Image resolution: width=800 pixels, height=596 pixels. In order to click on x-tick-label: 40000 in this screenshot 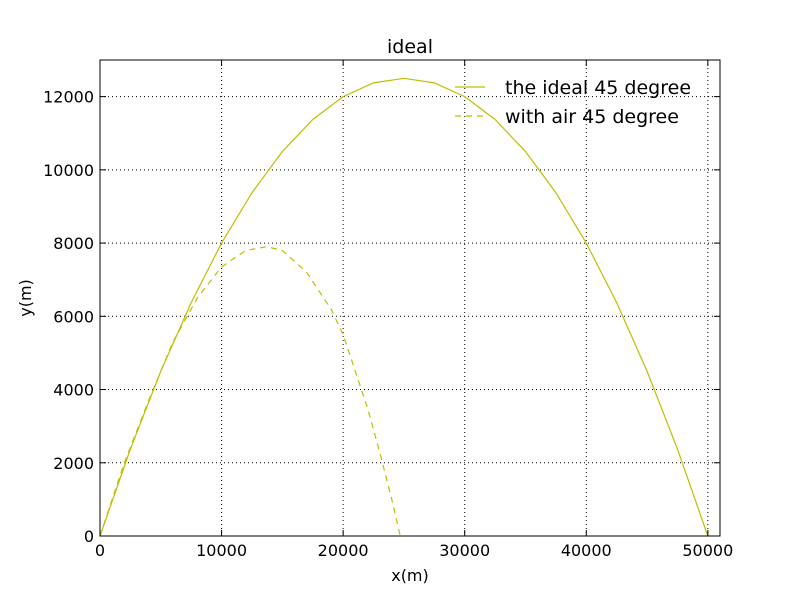, I will do `click(586, 550)`.